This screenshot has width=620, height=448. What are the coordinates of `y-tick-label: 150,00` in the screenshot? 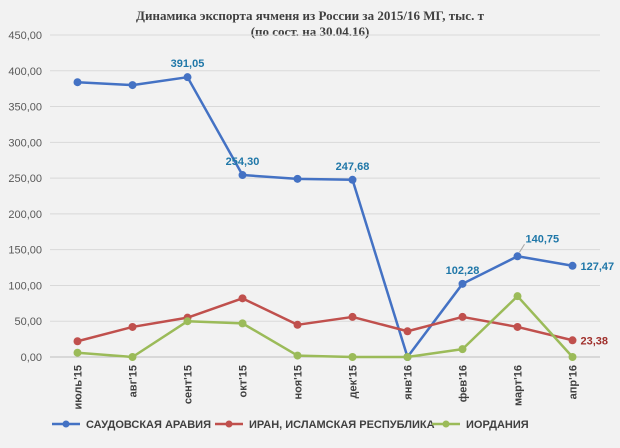 It's located at (25, 251).